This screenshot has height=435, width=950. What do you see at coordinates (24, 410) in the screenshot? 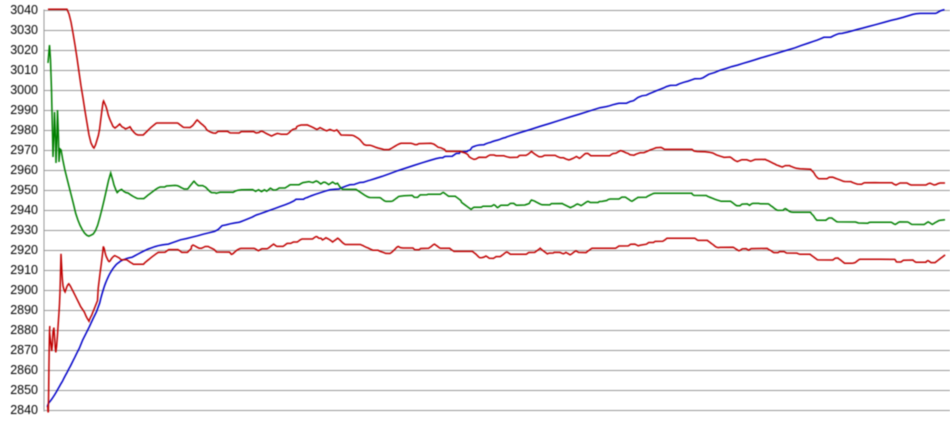
I see `svg-text: 2840` at bounding box center [24, 410].